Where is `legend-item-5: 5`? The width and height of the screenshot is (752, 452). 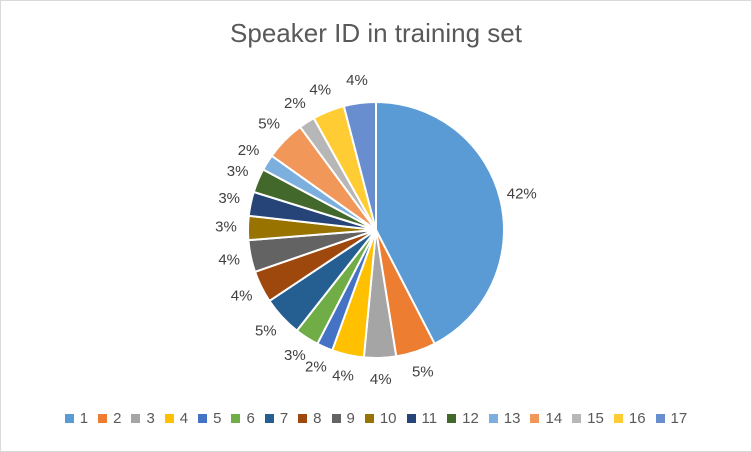 legend-item-5: 5 is located at coordinates (209, 418).